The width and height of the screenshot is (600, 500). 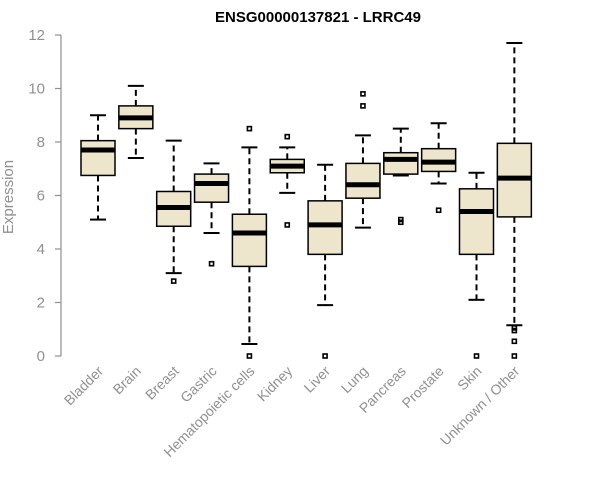 I want to click on y-tick-label: 2, so click(x=41, y=303).